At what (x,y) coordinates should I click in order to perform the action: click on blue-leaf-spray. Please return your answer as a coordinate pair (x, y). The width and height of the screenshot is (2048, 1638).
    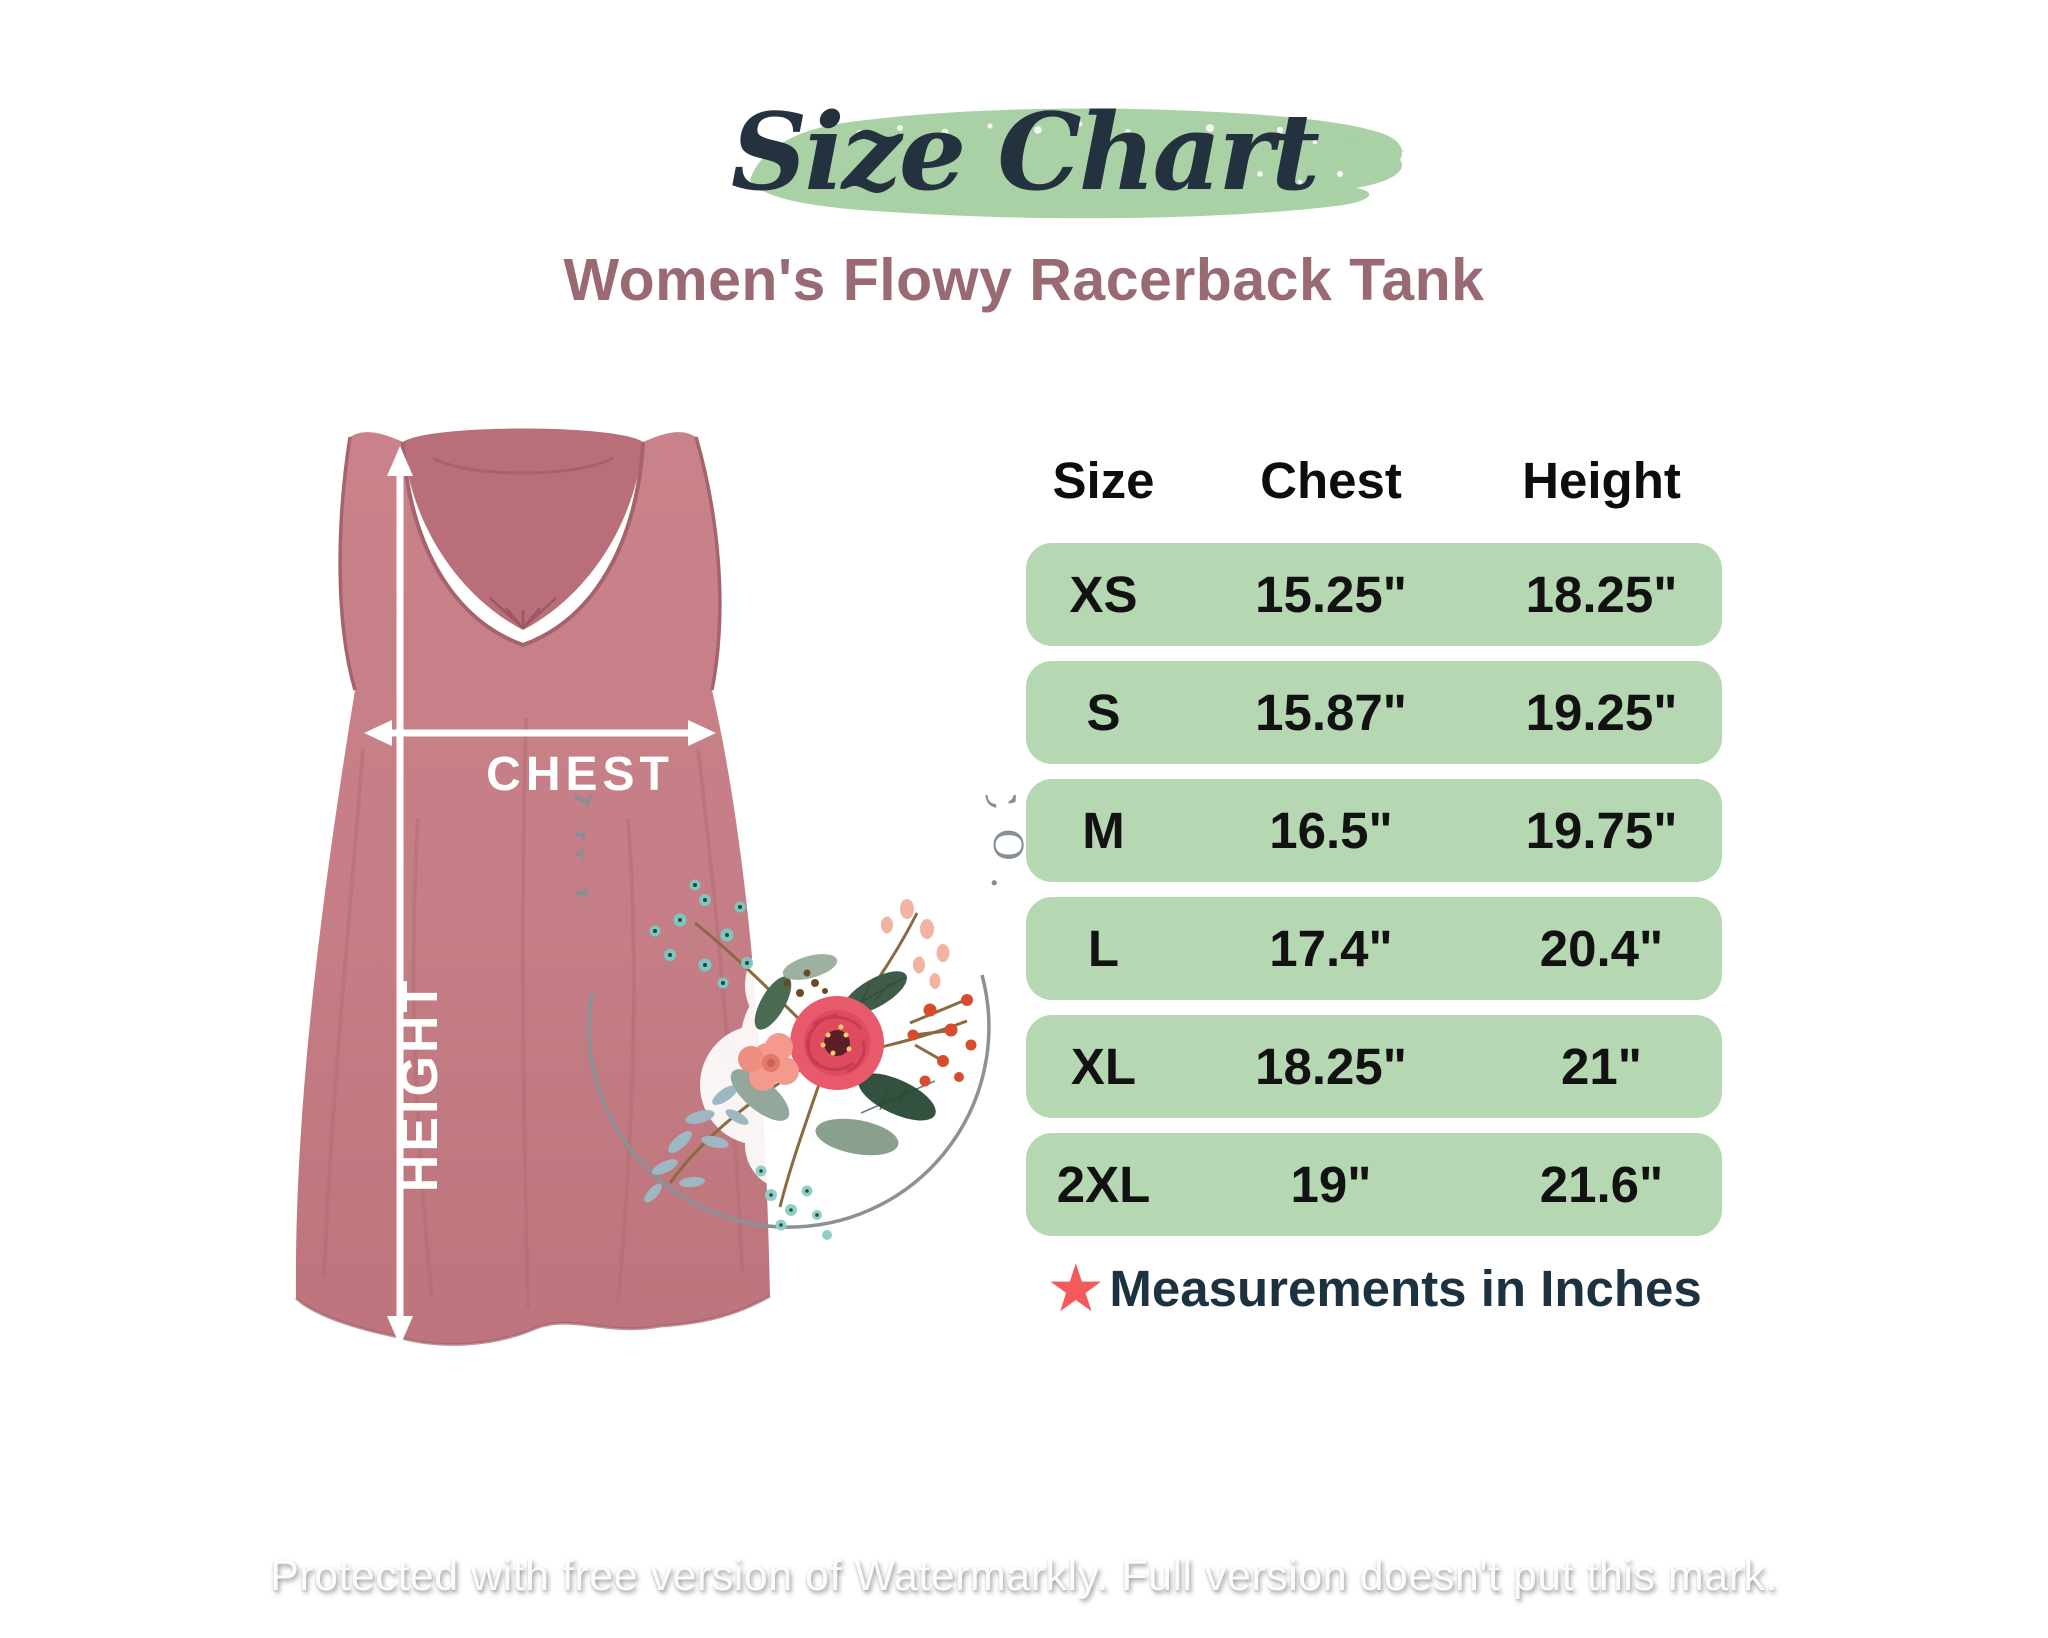
    Looking at the image, I should click on (696, 1144).